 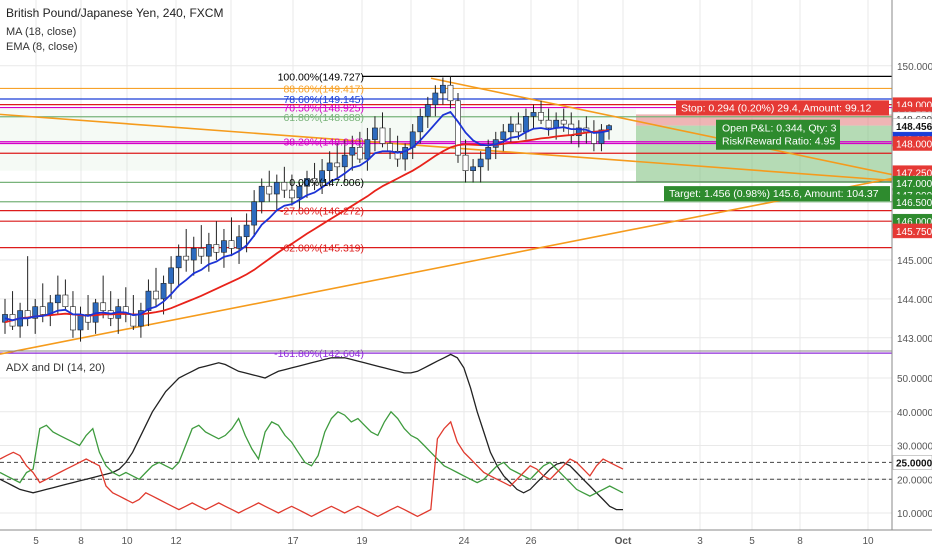 I want to click on chart-title: British Pound/Japanese Yen, 240, FXCM, so click(x=114, y=13).